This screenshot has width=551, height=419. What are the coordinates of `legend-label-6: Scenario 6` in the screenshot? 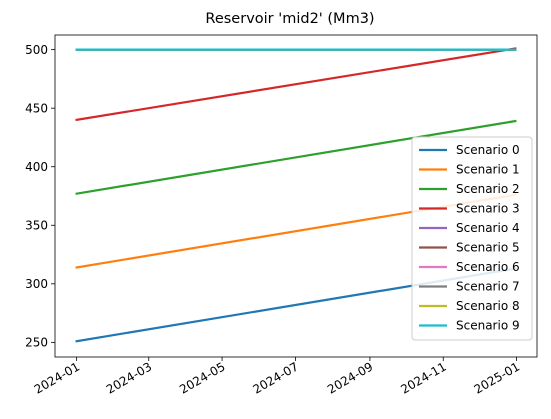 It's located at (488, 267).